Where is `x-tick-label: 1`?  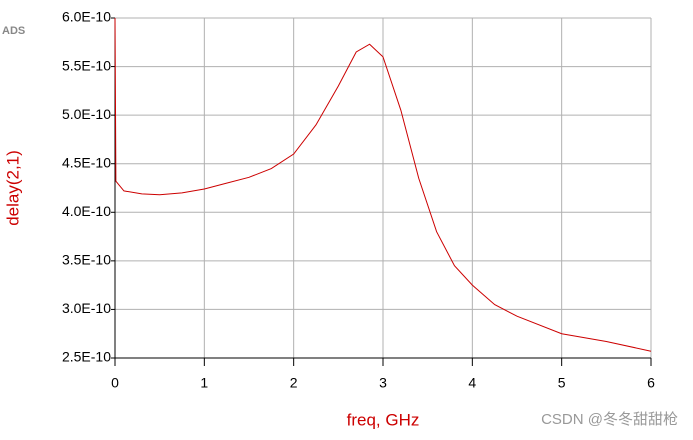 x-tick-label: 1 is located at coordinates (204, 383).